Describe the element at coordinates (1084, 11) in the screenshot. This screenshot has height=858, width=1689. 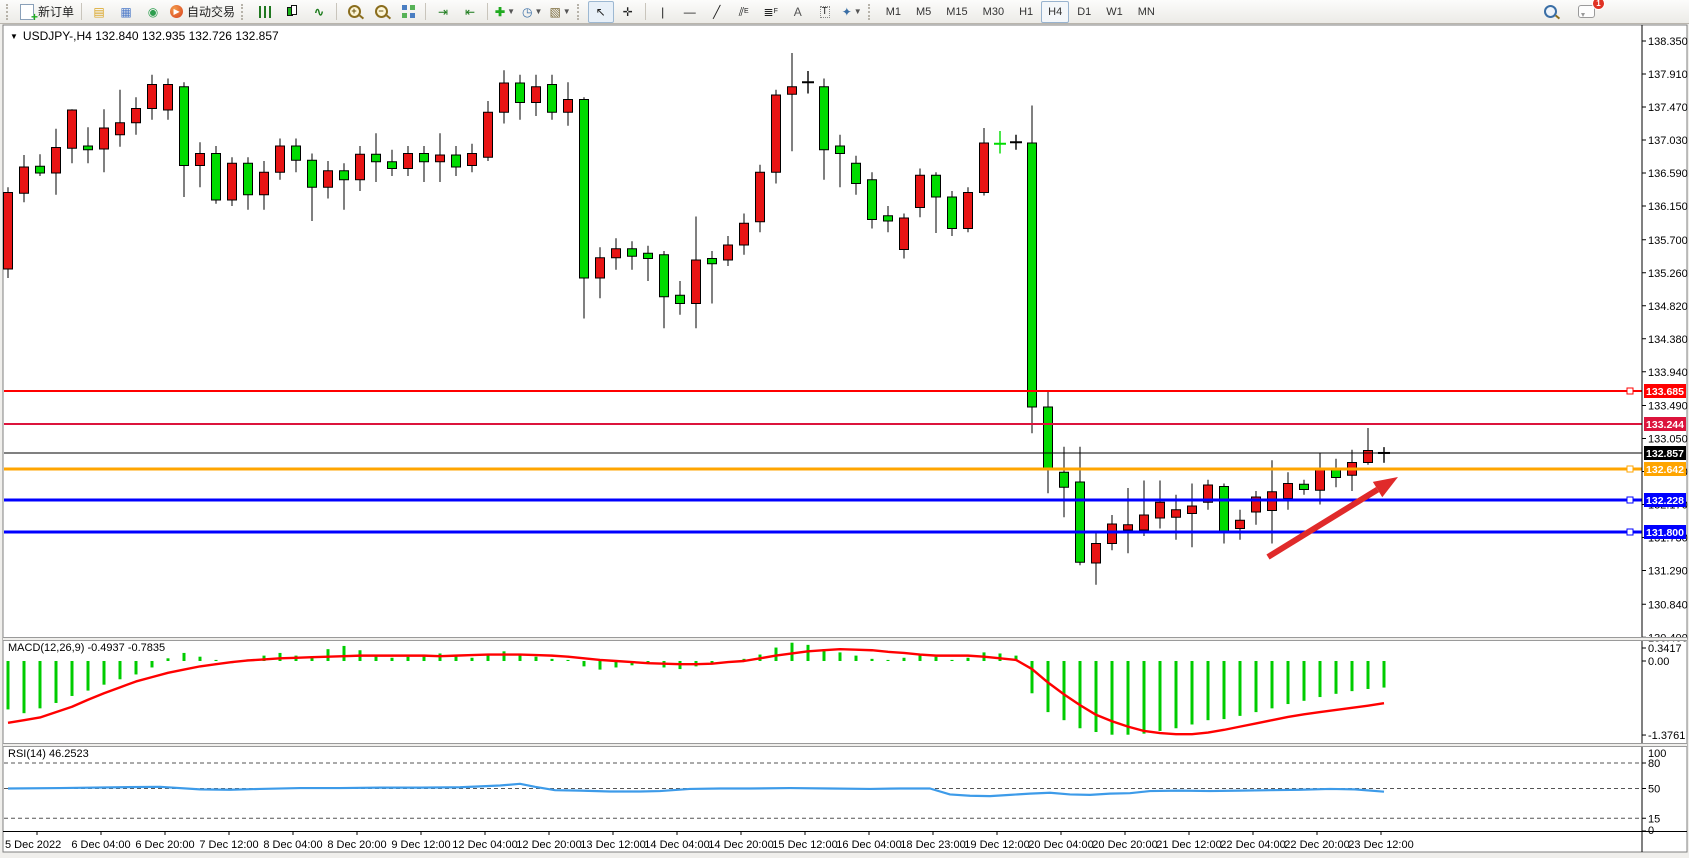
I see `timeframe-d1: D1` at that location.